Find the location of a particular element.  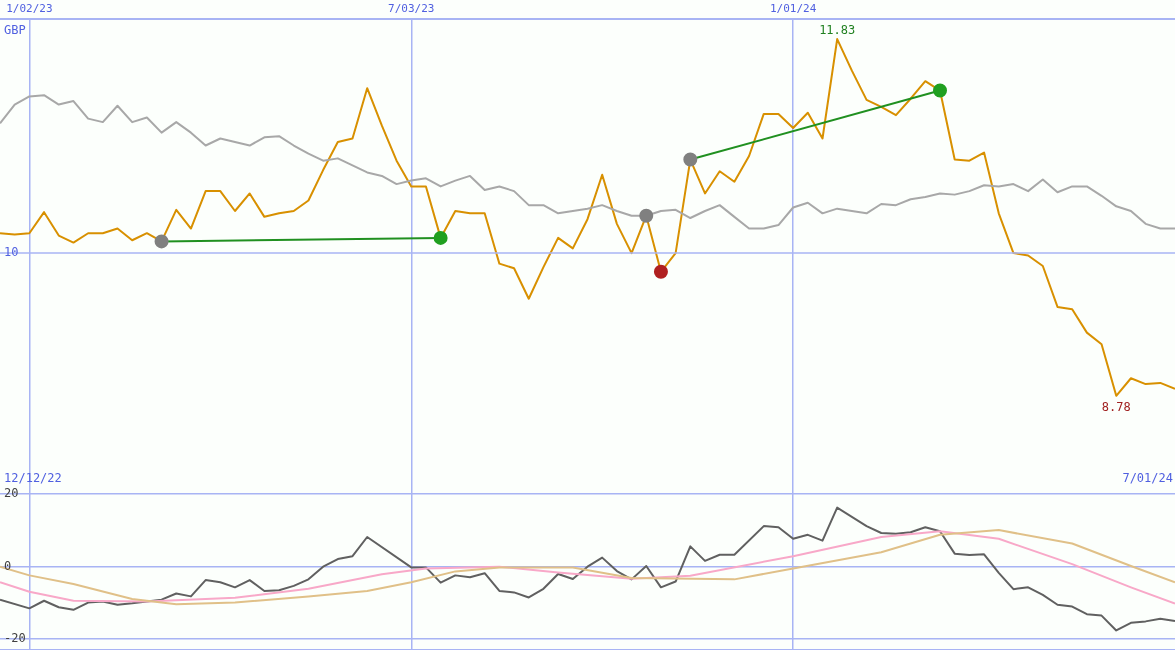

data-label: 11.83 is located at coordinates (837, 30).